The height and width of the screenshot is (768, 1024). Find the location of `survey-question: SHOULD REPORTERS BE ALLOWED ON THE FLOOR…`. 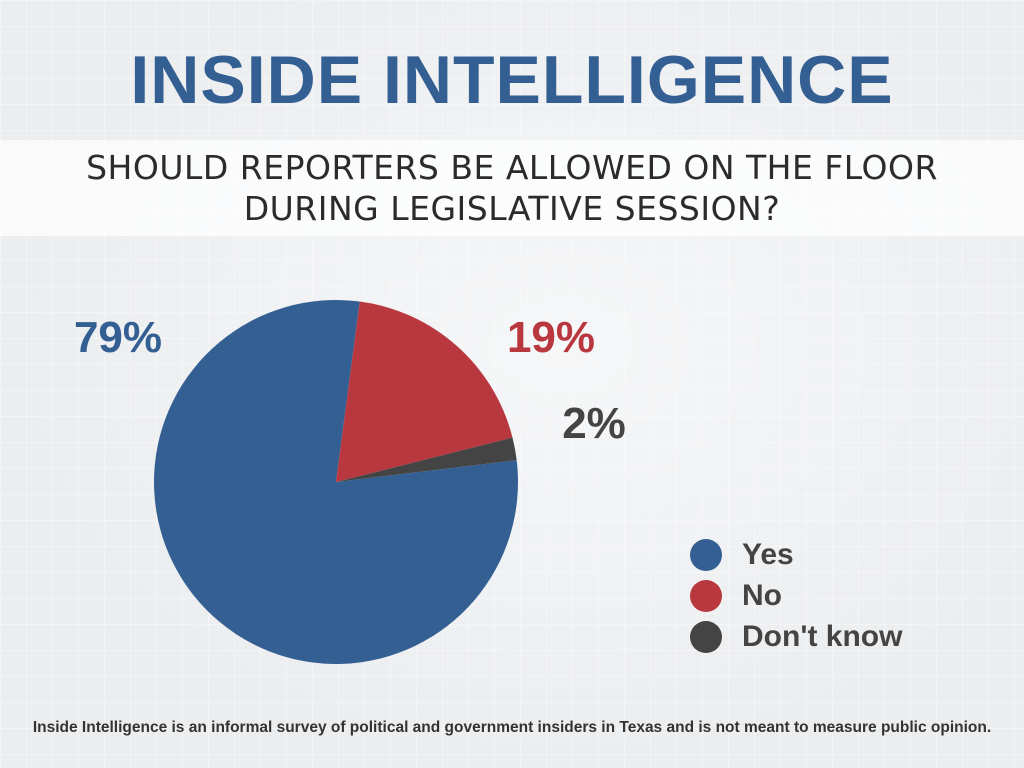

survey-question: SHOULD REPORTERS BE ALLOWED ON THE FLOOR… is located at coordinates (512, 188).